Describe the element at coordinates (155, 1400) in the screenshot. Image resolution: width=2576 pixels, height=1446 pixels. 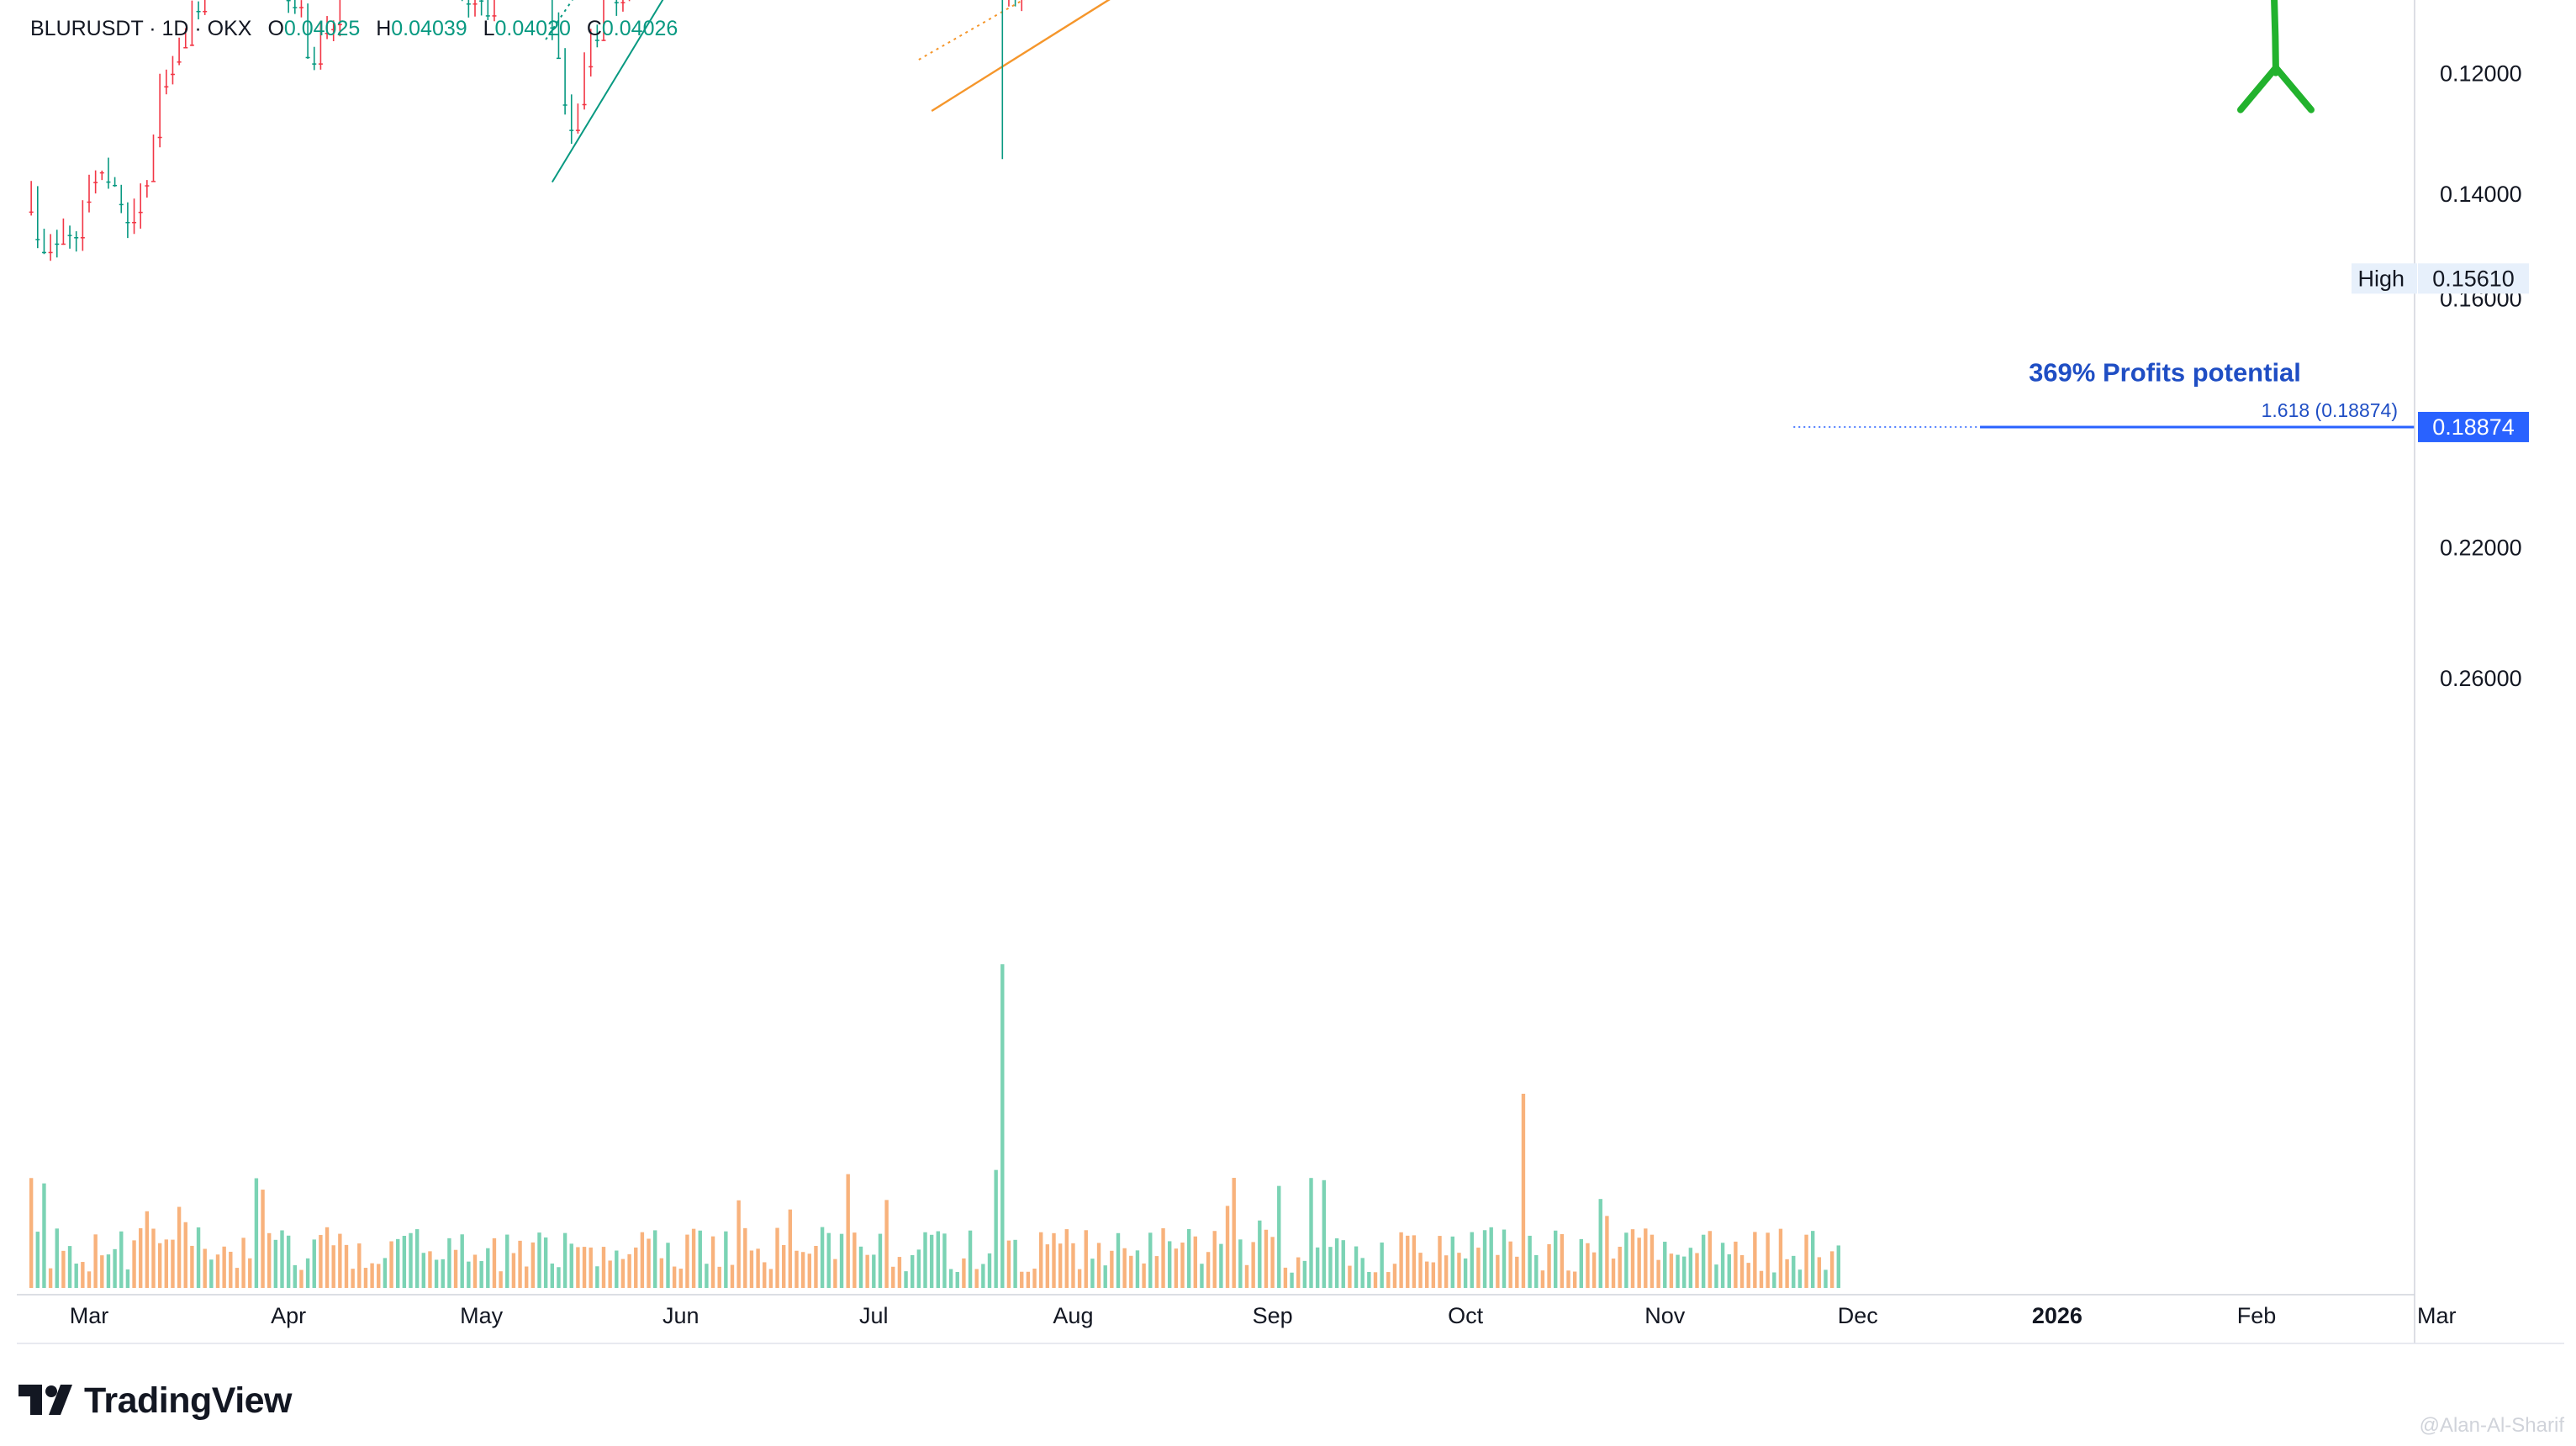
I see `tradingview-logo: TradingView` at that location.